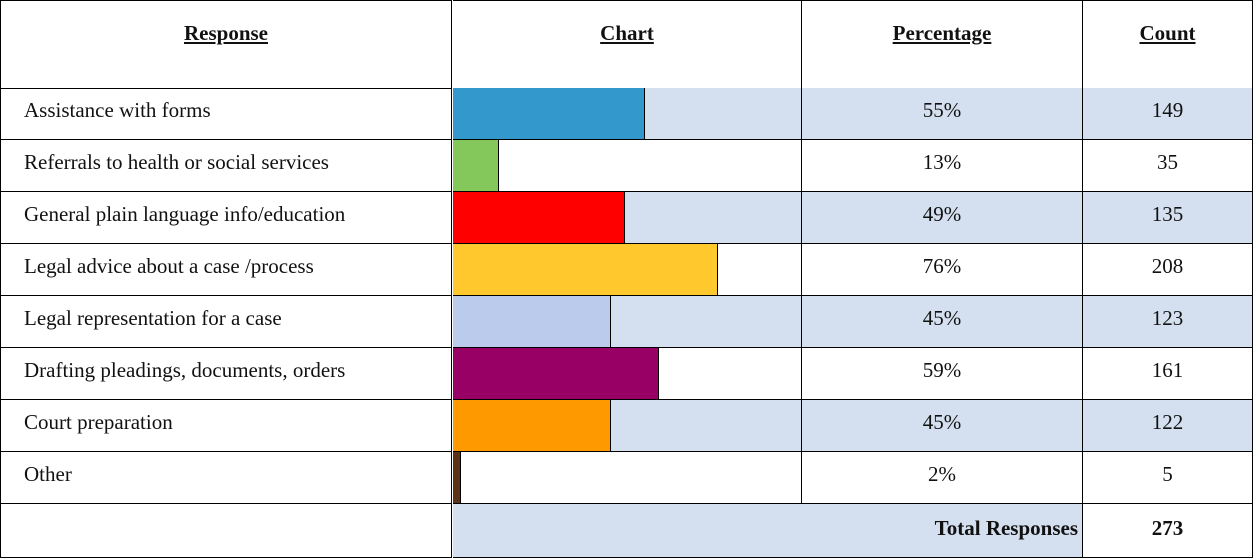 Image resolution: width=1253 pixels, height=559 pixels. I want to click on percentage-cell: 2%, so click(942, 478).